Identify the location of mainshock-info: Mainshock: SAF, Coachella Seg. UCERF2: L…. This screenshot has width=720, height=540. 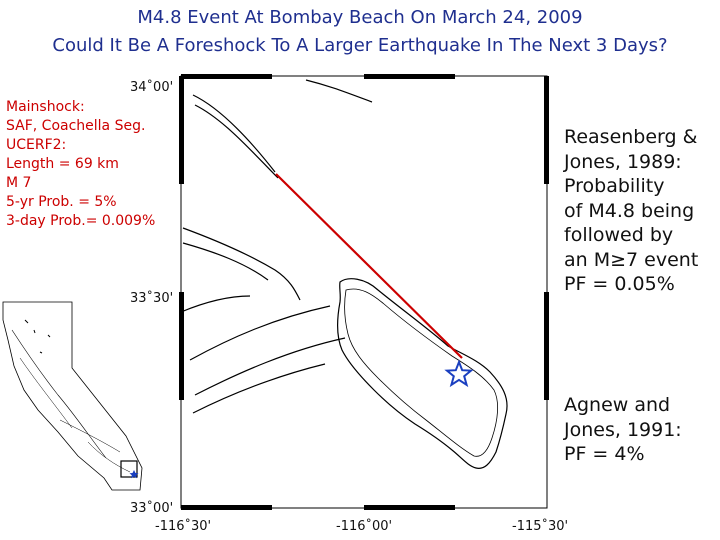
(91, 164).